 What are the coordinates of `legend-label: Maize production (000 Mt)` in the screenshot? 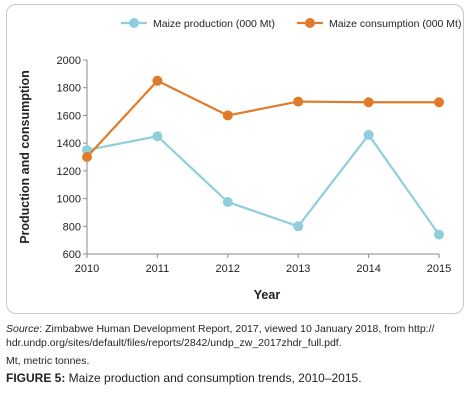 It's located at (214, 24).